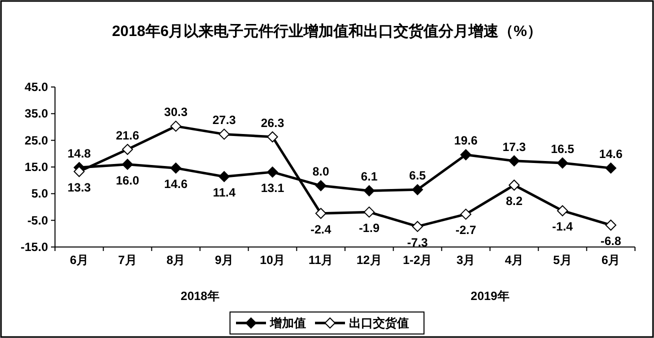  I want to click on data-label: -1.4, so click(563, 227).